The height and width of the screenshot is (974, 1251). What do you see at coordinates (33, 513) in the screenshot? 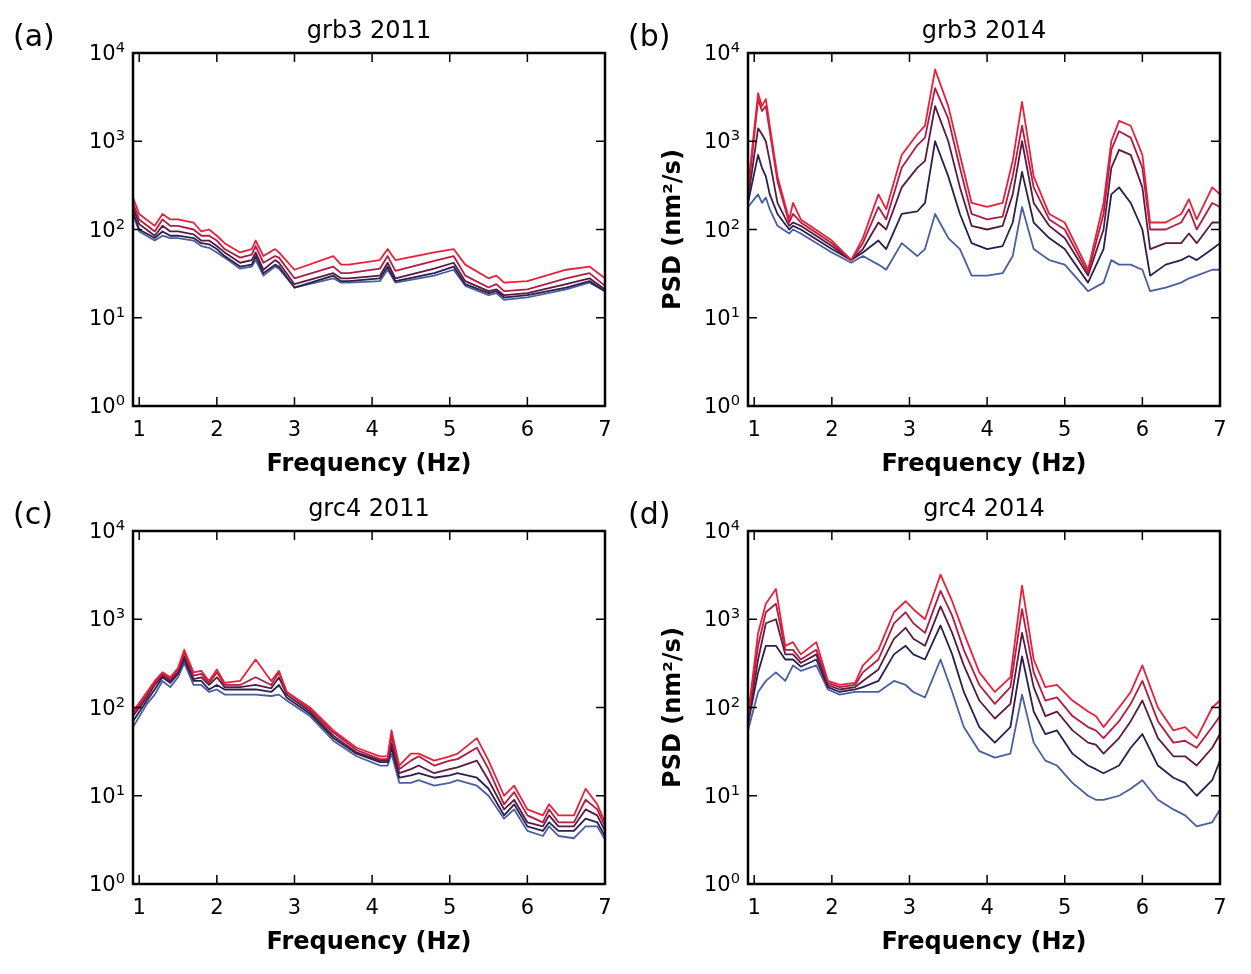
I see `text: (c)` at bounding box center [33, 513].